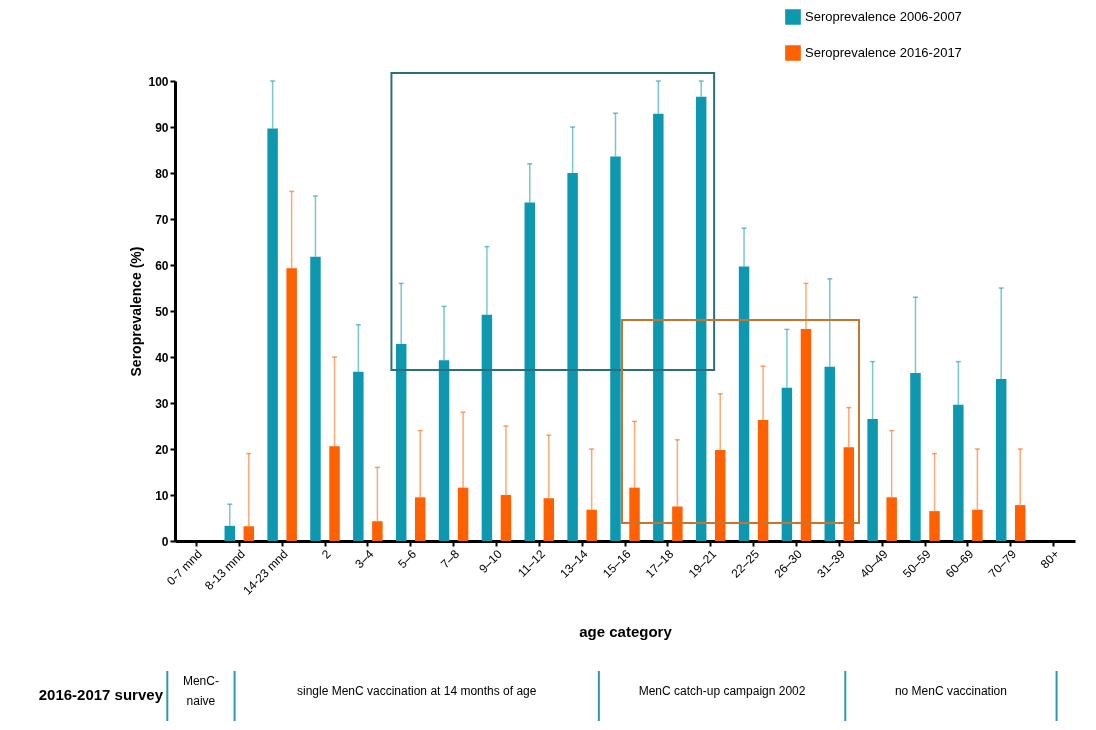 The image size is (1096, 730). Describe the element at coordinates (136, 311) in the screenshot. I see `y-axis-title: Seroprevalence (%)` at that location.